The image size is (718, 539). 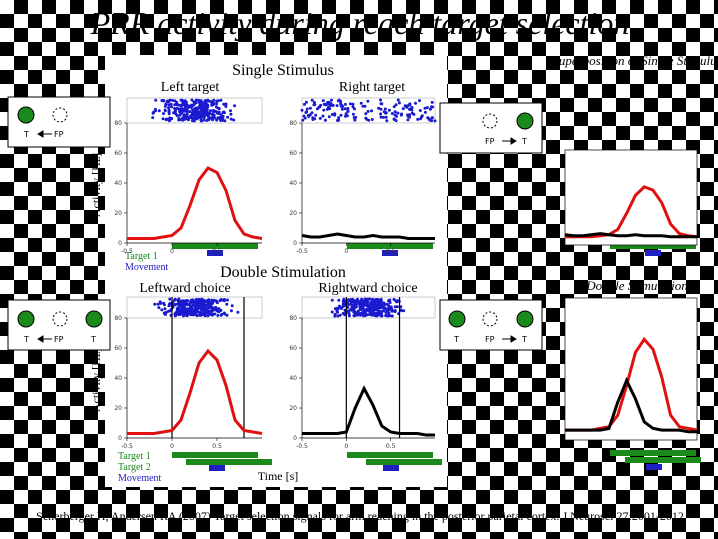 What do you see at coordinates (302, 446) in the screenshot?
I see `x-tick-label: -0.5` at bounding box center [302, 446].